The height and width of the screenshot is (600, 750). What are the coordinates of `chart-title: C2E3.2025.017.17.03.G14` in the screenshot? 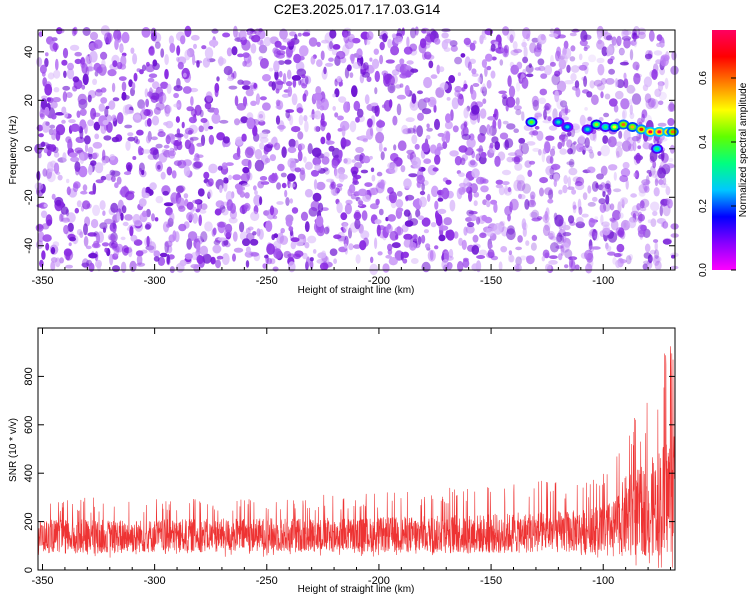 It's located at (357, 9).